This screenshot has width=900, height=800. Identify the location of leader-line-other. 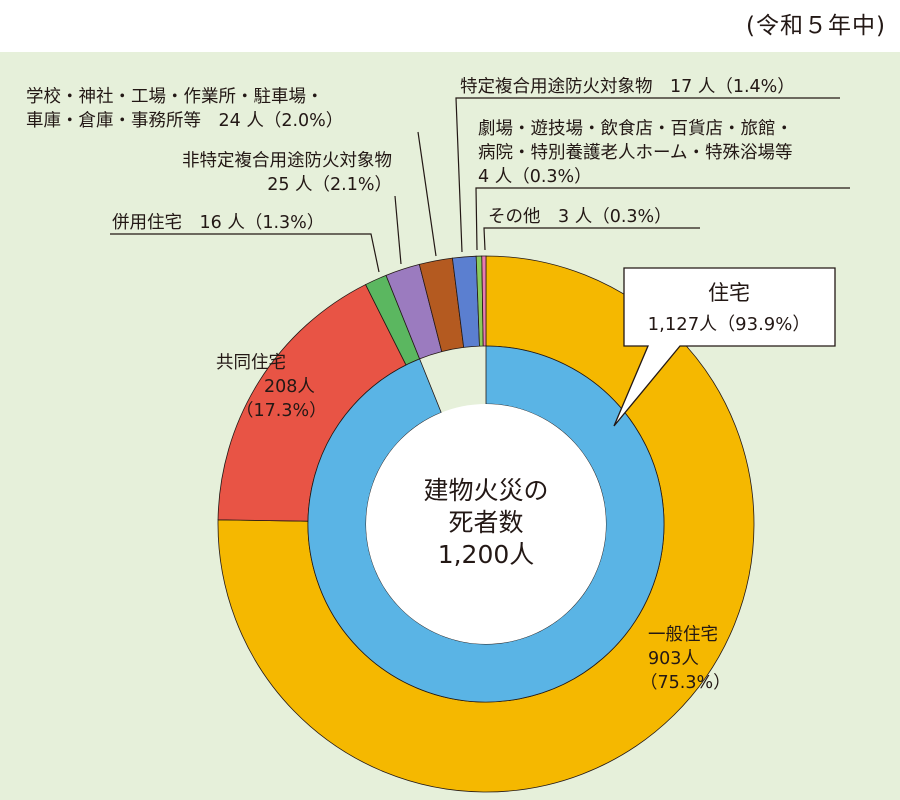
(591, 239).